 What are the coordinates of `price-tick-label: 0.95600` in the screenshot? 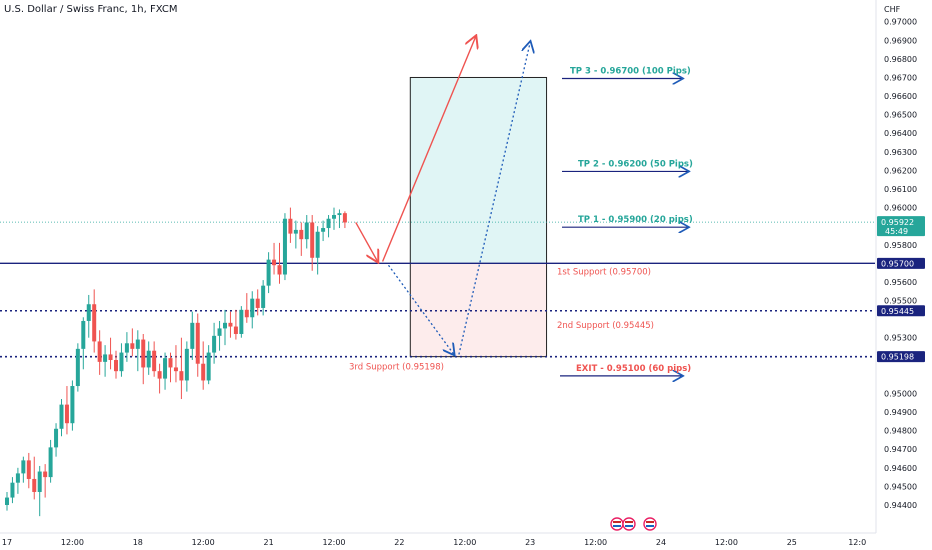 It's located at (900, 282).